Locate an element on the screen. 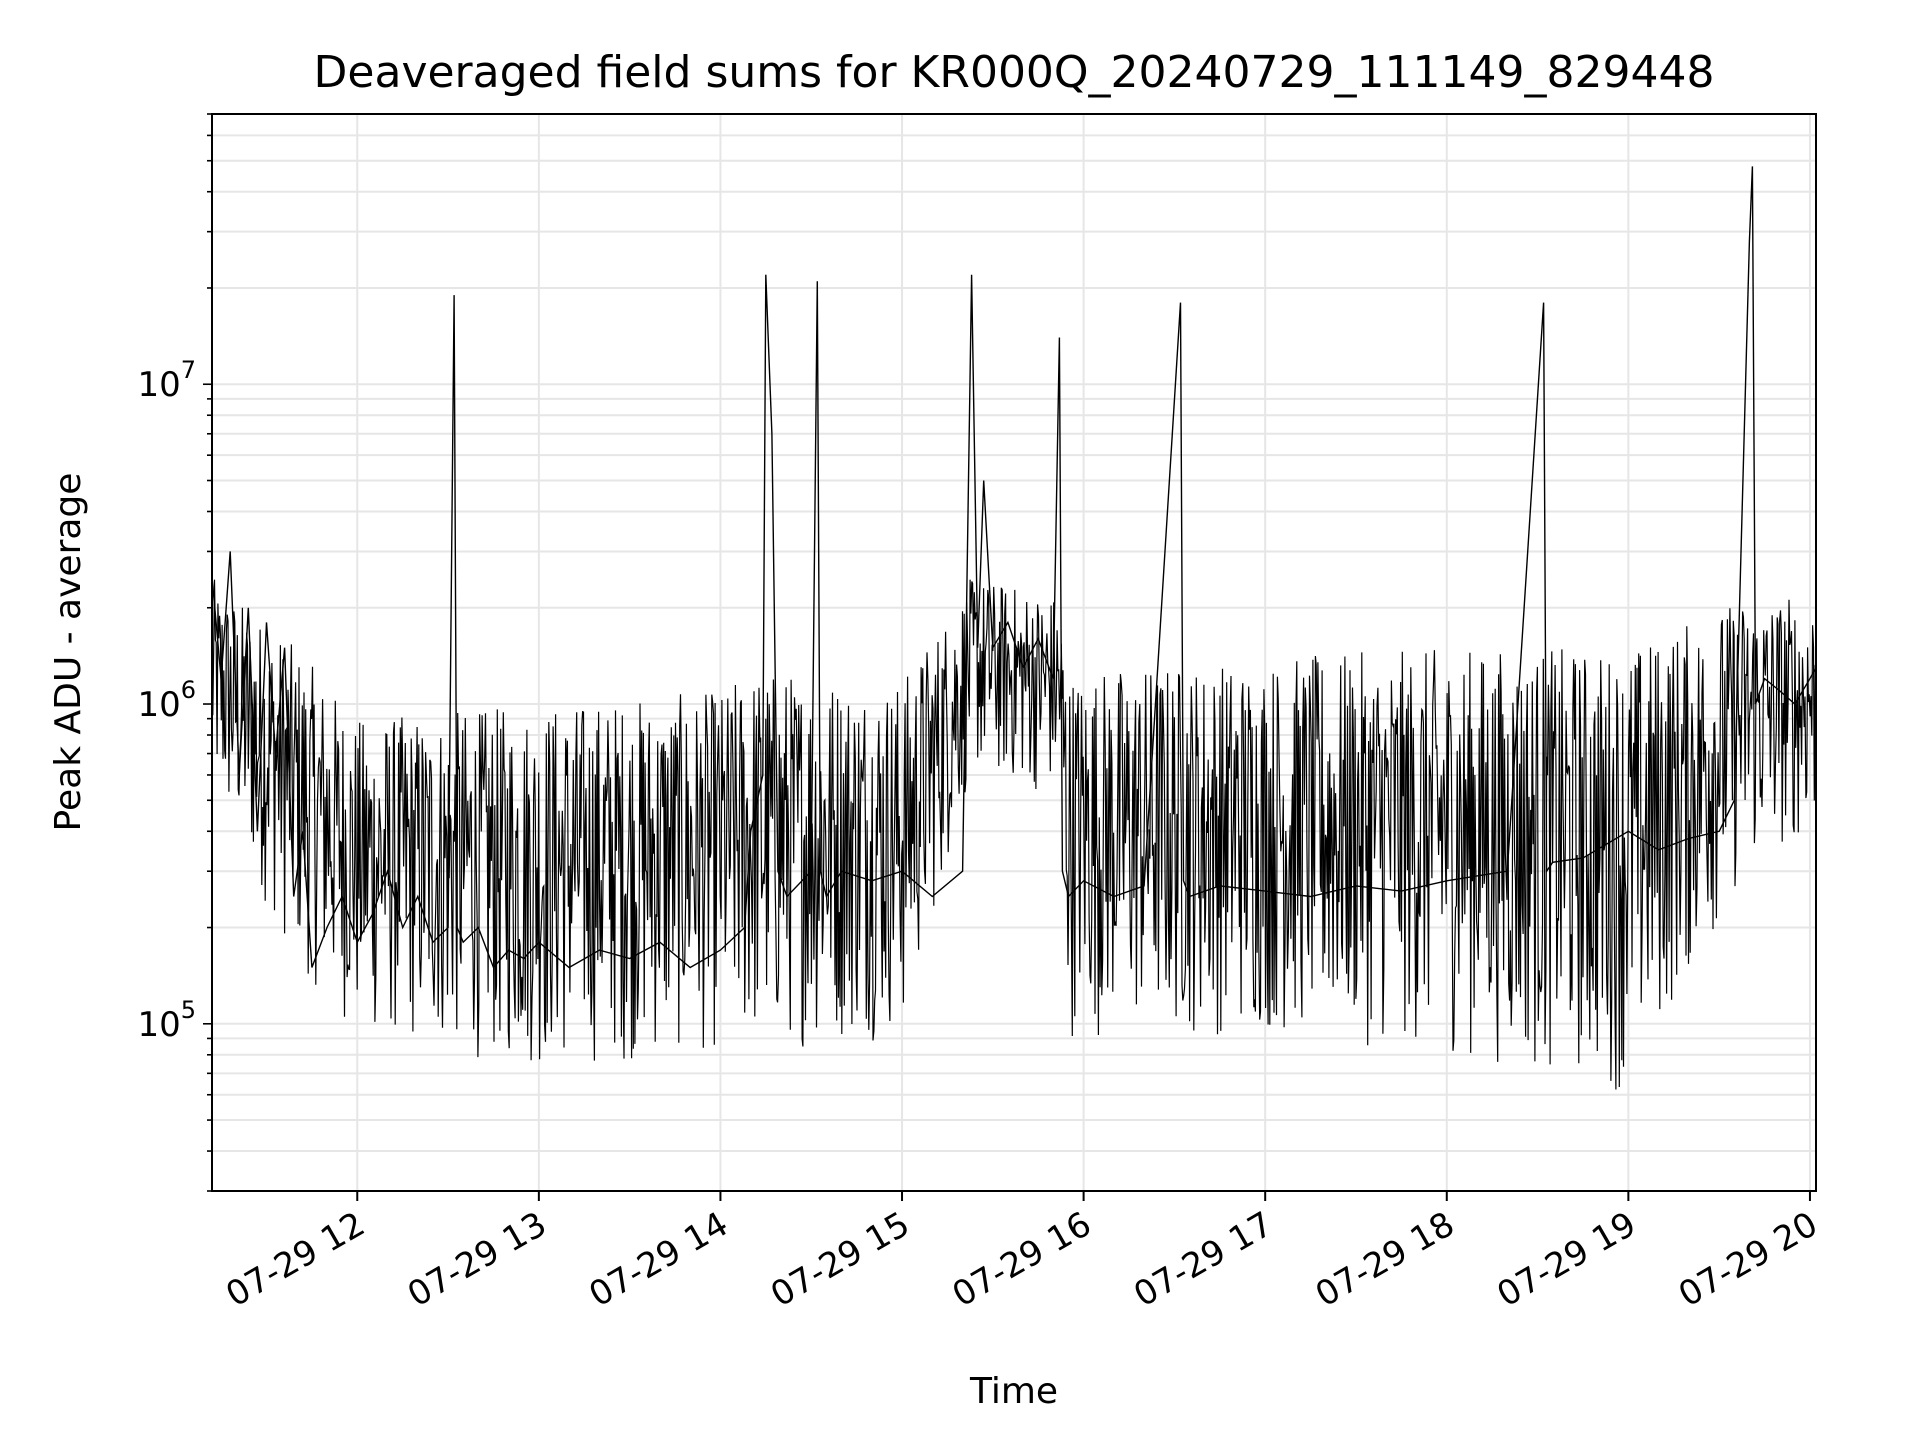 Image resolution: width=1920 pixels, height=1440 pixels. y-axis-label: Peak ADU - average is located at coordinates (68, 652).